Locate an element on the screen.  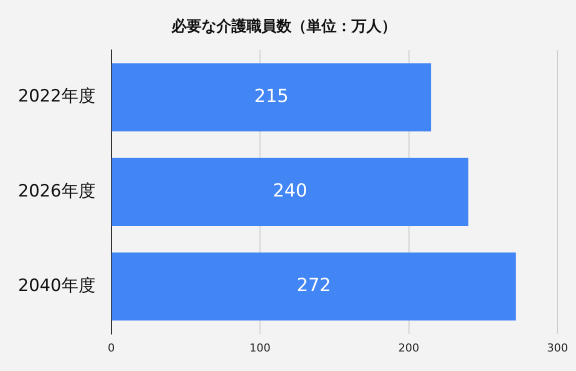
x-tick-label: 100 is located at coordinates (260, 347).